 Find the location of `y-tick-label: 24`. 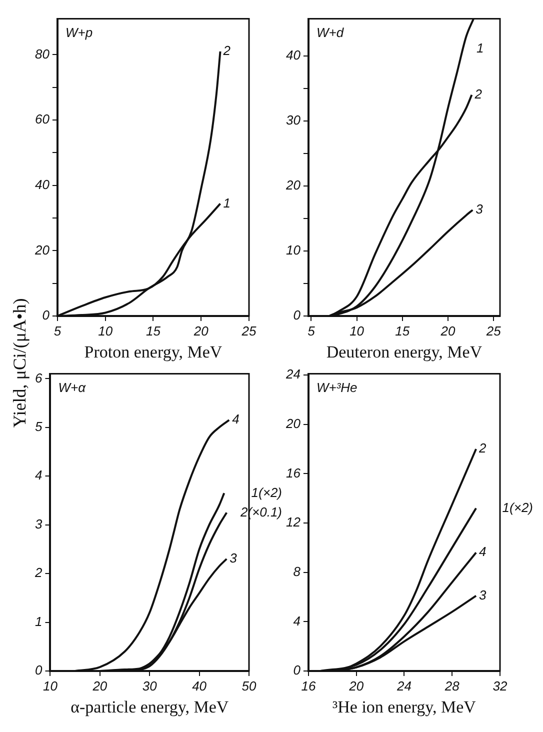

y-tick-label: 24 is located at coordinates (292, 374).